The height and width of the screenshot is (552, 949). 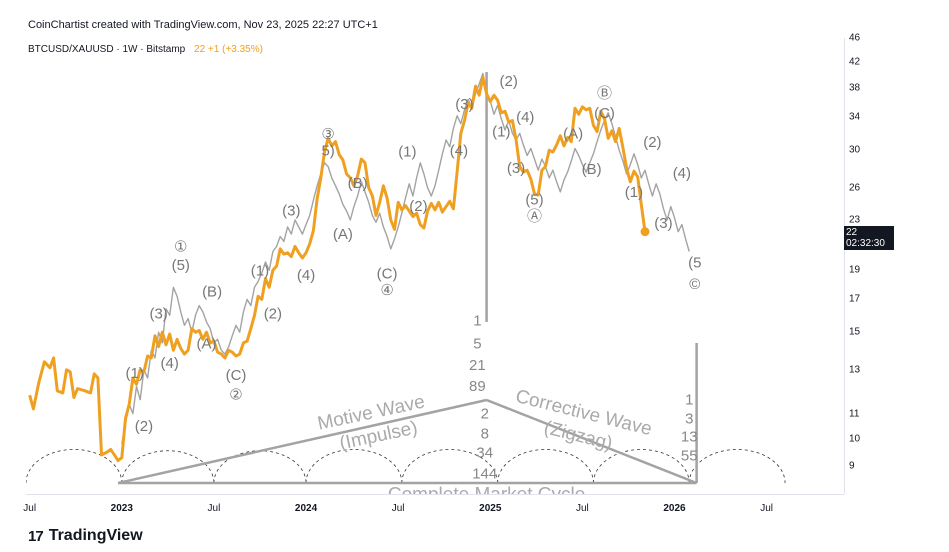 What do you see at coordinates (485, 434) in the screenshot?
I see `fibonacci-number: 8` at bounding box center [485, 434].